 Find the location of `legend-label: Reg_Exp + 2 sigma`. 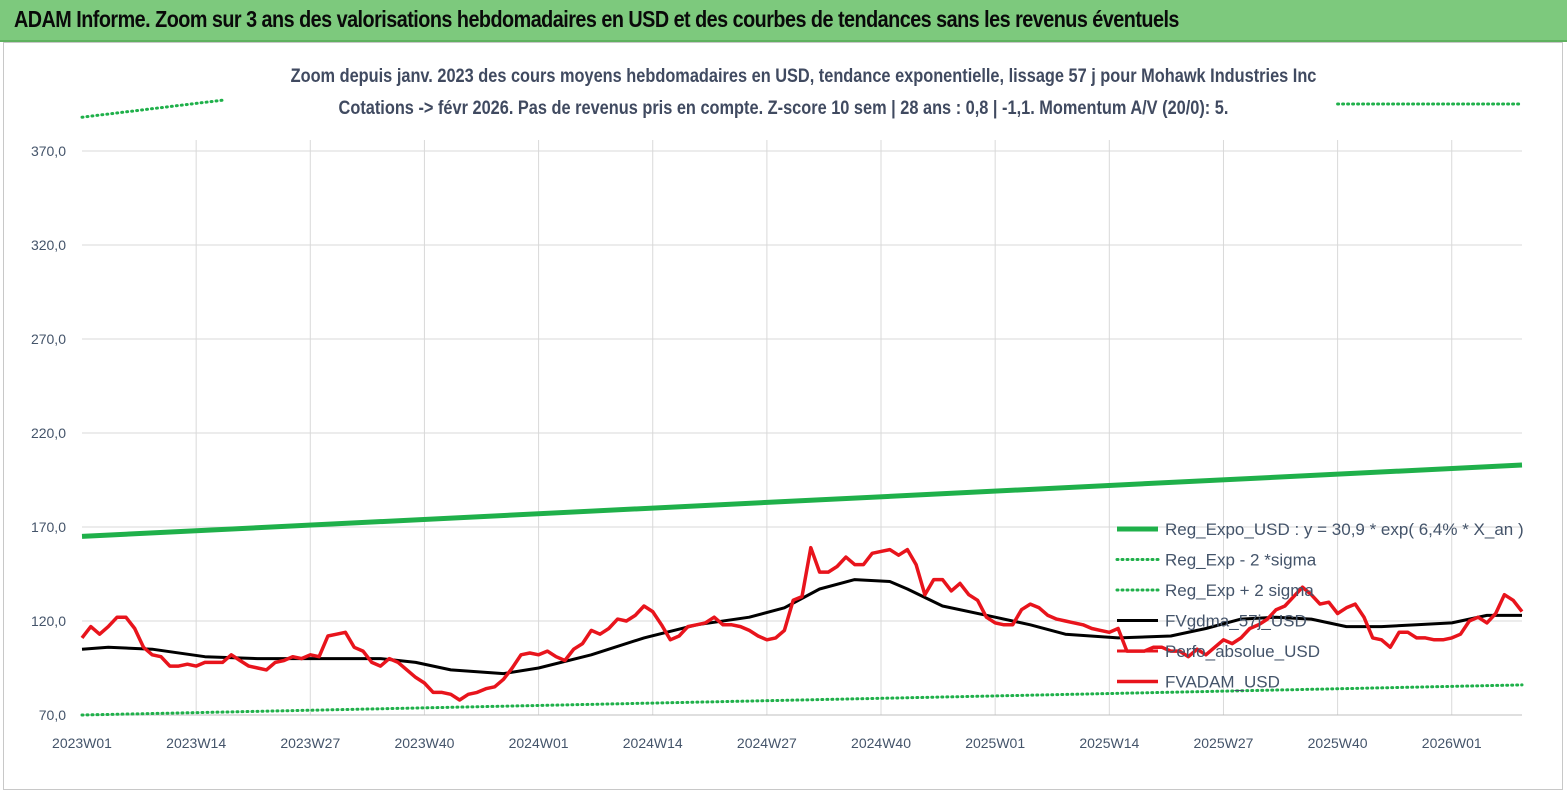

legend-label: Reg_Exp + 2 sigma is located at coordinates (1239, 590).